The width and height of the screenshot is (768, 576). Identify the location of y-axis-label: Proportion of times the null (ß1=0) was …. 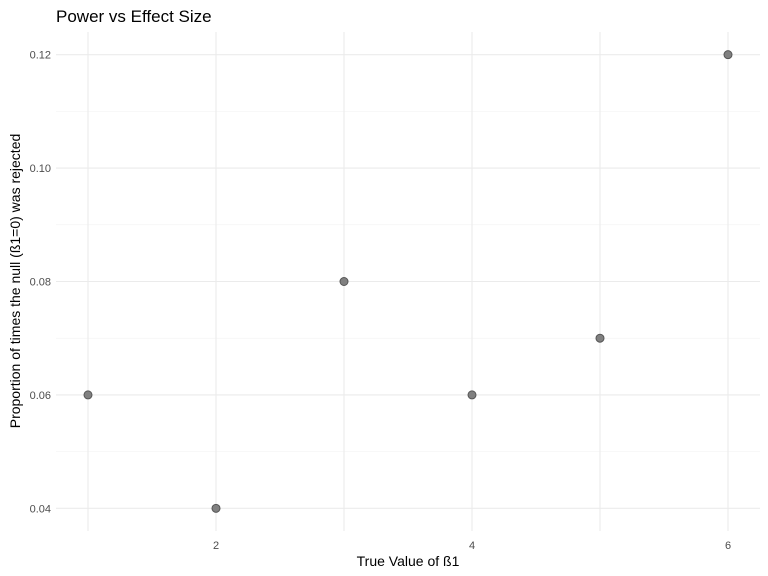
(15, 281).